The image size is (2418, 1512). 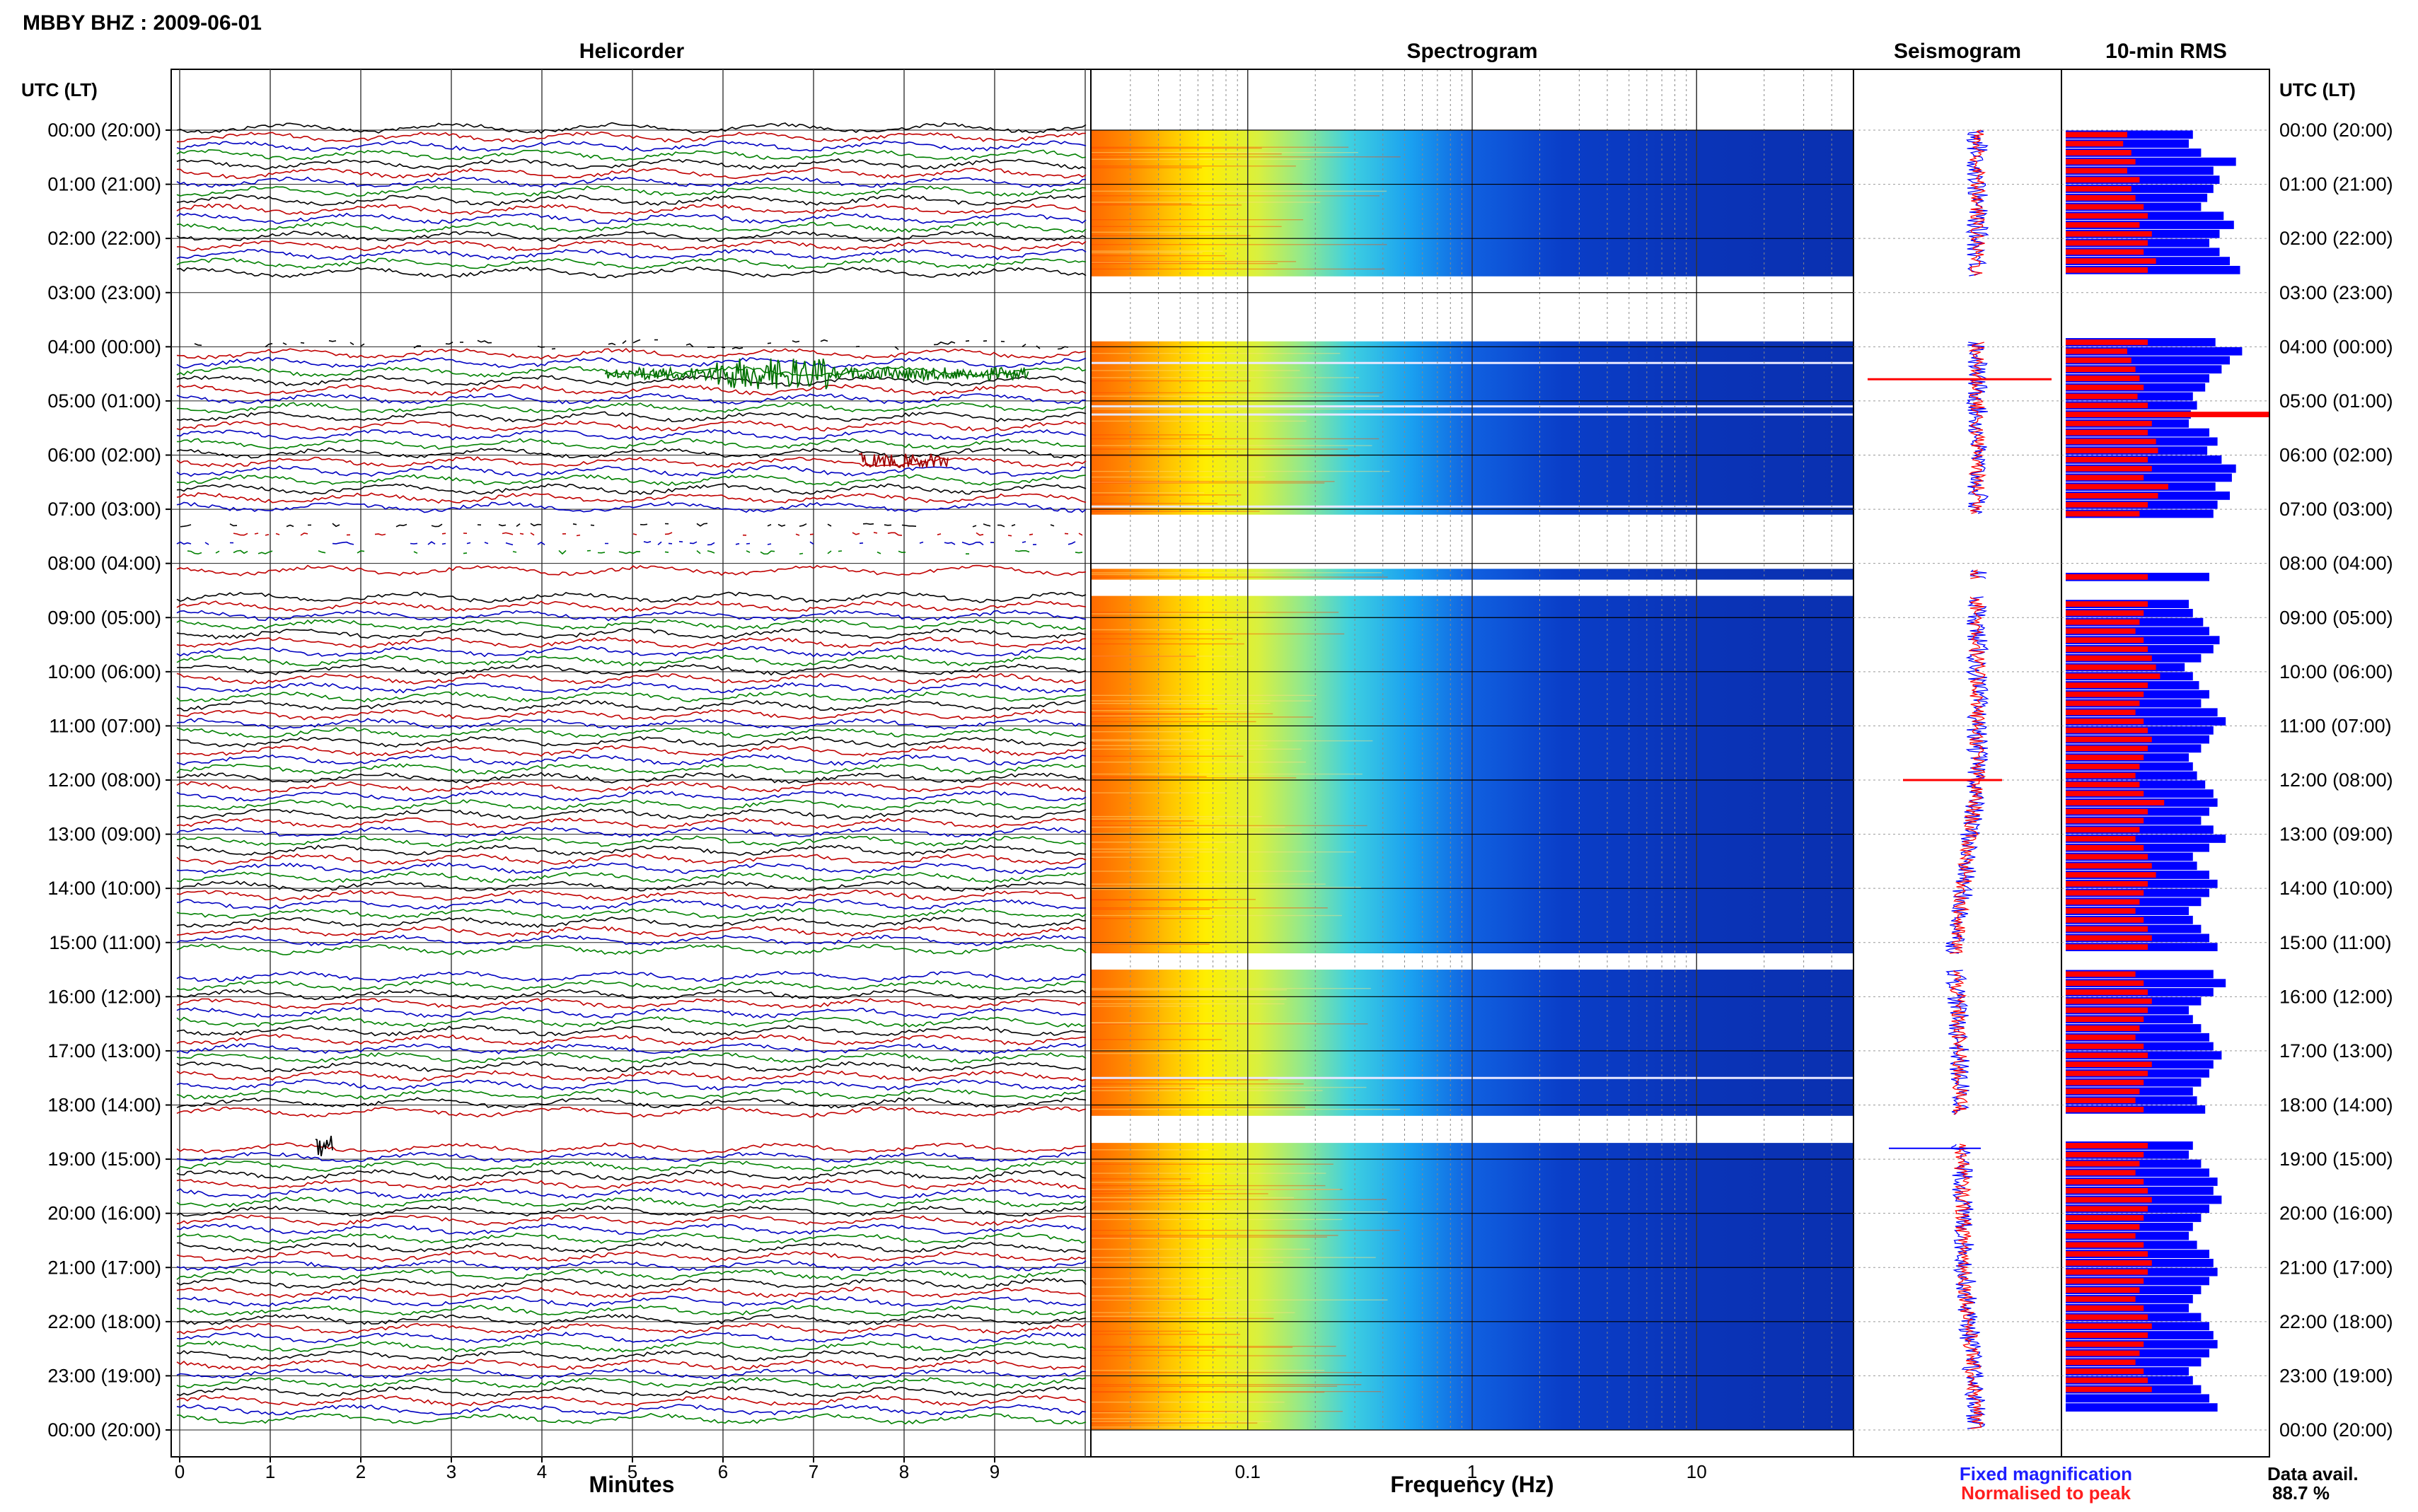 I want to click on hour-label-left: 06:00 (02:00), so click(x=104, y=455).